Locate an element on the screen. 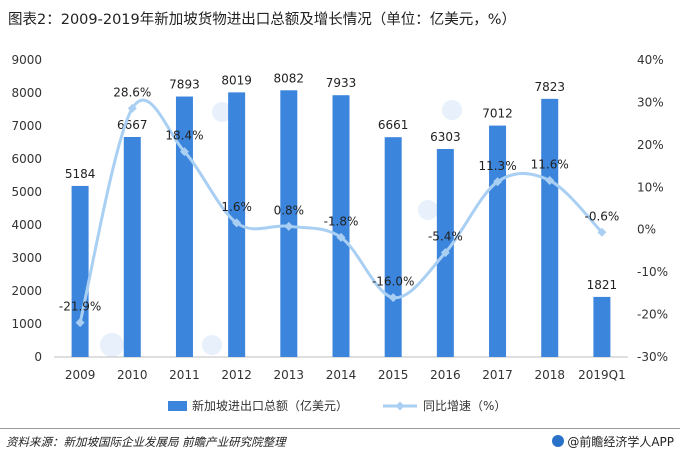 Image resolution: width=680 pixels, height=460 pixels. y-left-tick-label: 8000 is located at coordinates (26, 93).